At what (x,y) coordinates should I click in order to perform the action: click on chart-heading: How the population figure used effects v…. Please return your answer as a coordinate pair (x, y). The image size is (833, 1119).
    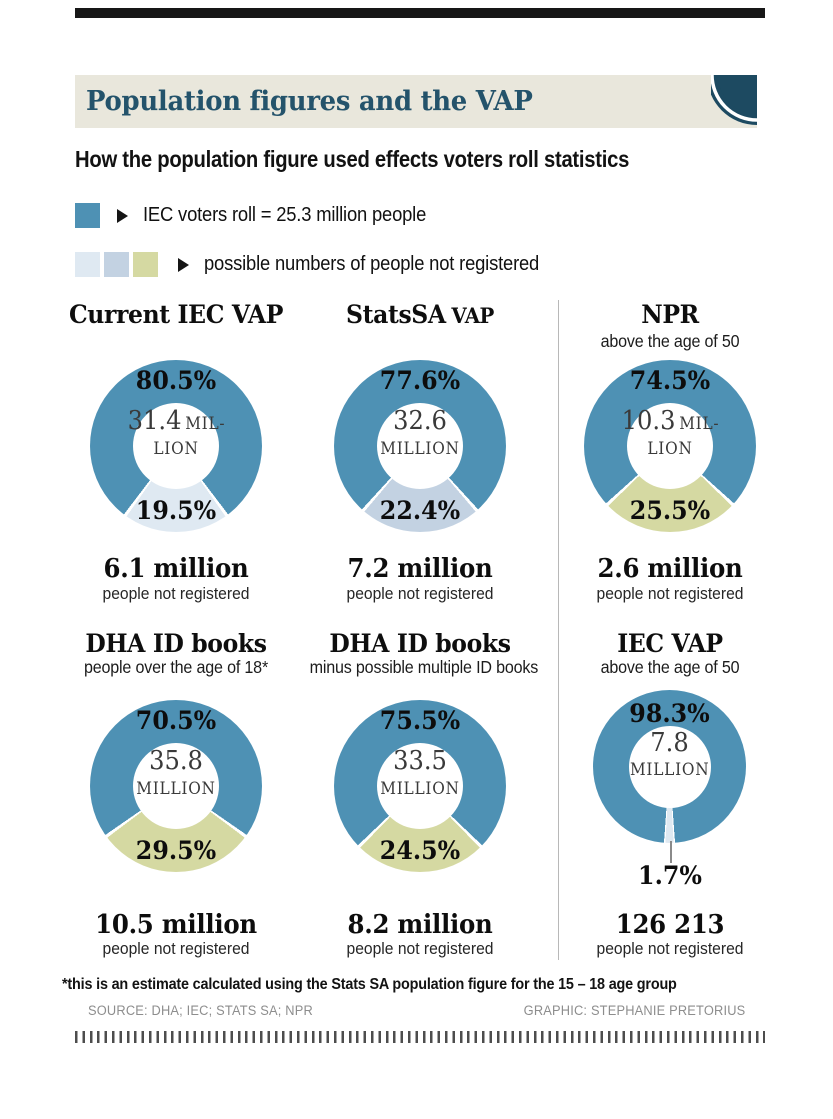
    Looking at the image, I should click on (352, 159).